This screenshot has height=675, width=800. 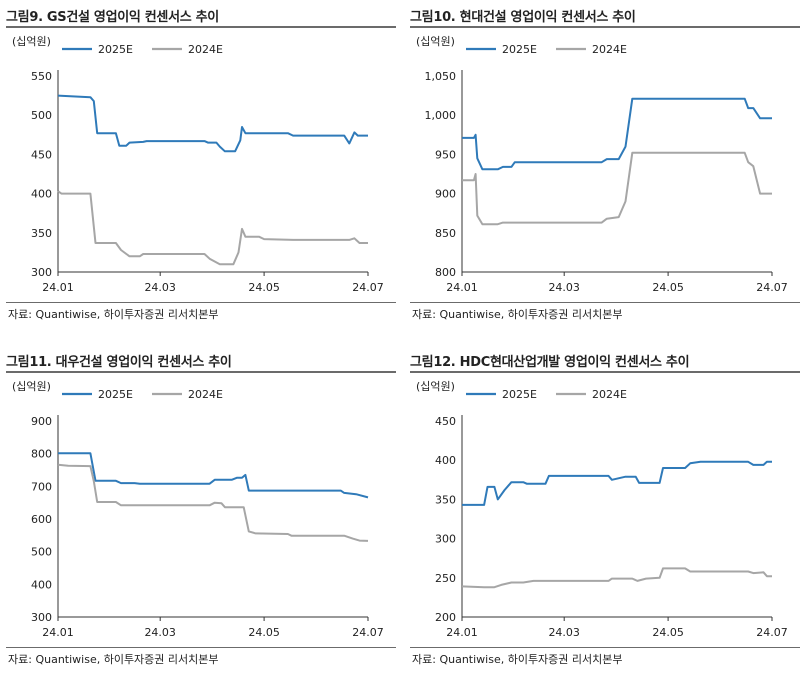 I want to click on y-tick-label: 200, so click(x=445, y=617).